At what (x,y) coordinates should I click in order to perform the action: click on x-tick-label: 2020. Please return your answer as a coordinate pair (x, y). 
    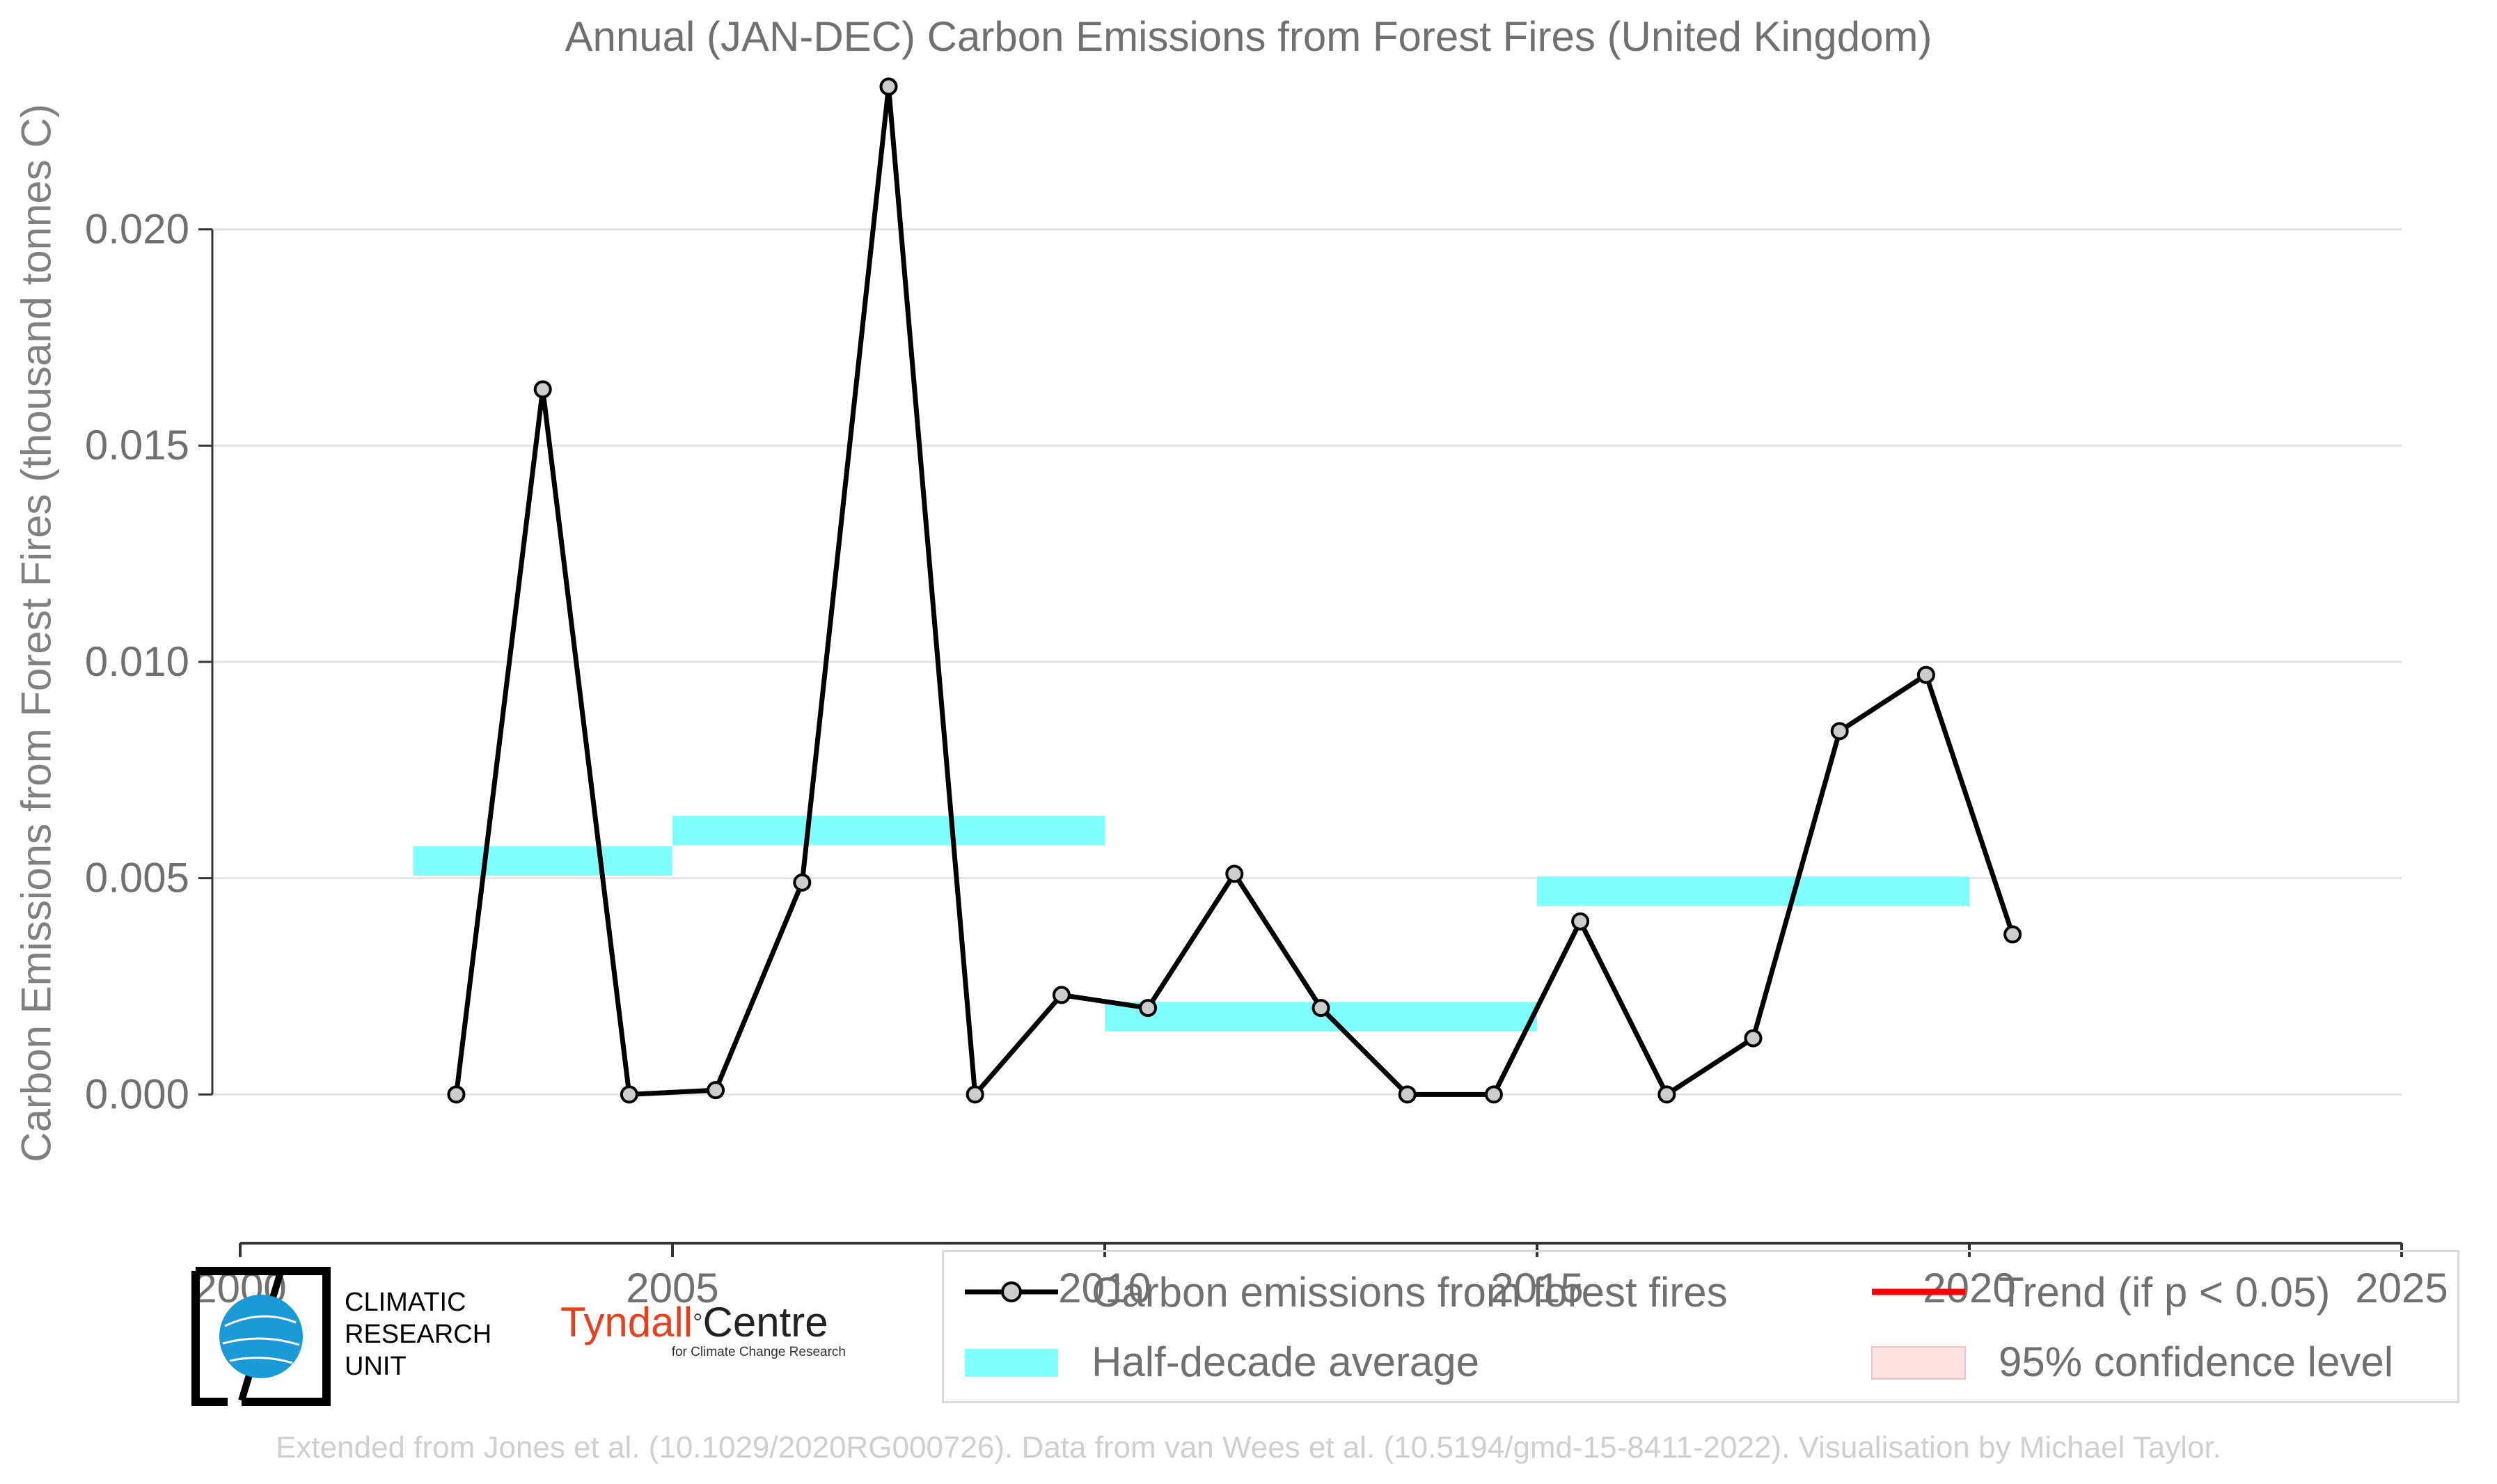
    Looking at the image, I should click on (1969, 1288).